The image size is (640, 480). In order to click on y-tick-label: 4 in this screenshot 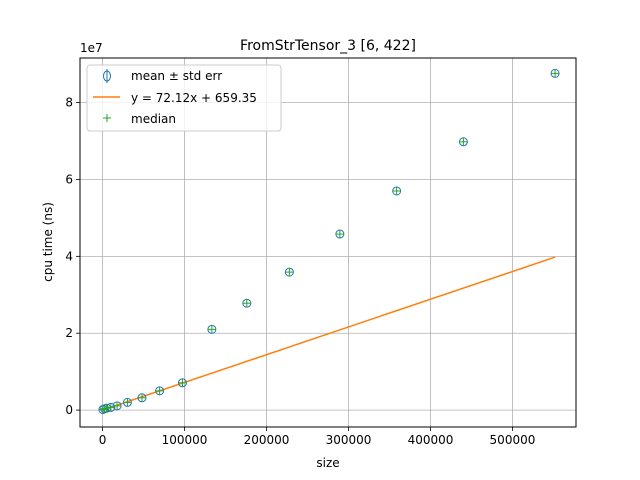, I will do `click(69, 256)`.